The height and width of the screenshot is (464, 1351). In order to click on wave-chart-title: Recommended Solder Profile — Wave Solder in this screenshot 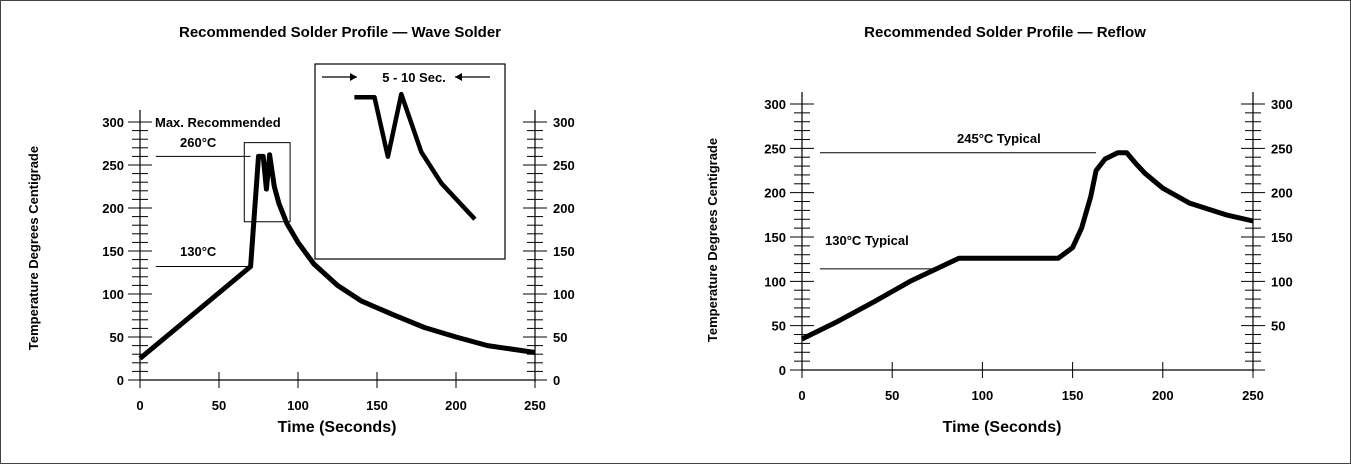, I will do `click(340, 32)`.